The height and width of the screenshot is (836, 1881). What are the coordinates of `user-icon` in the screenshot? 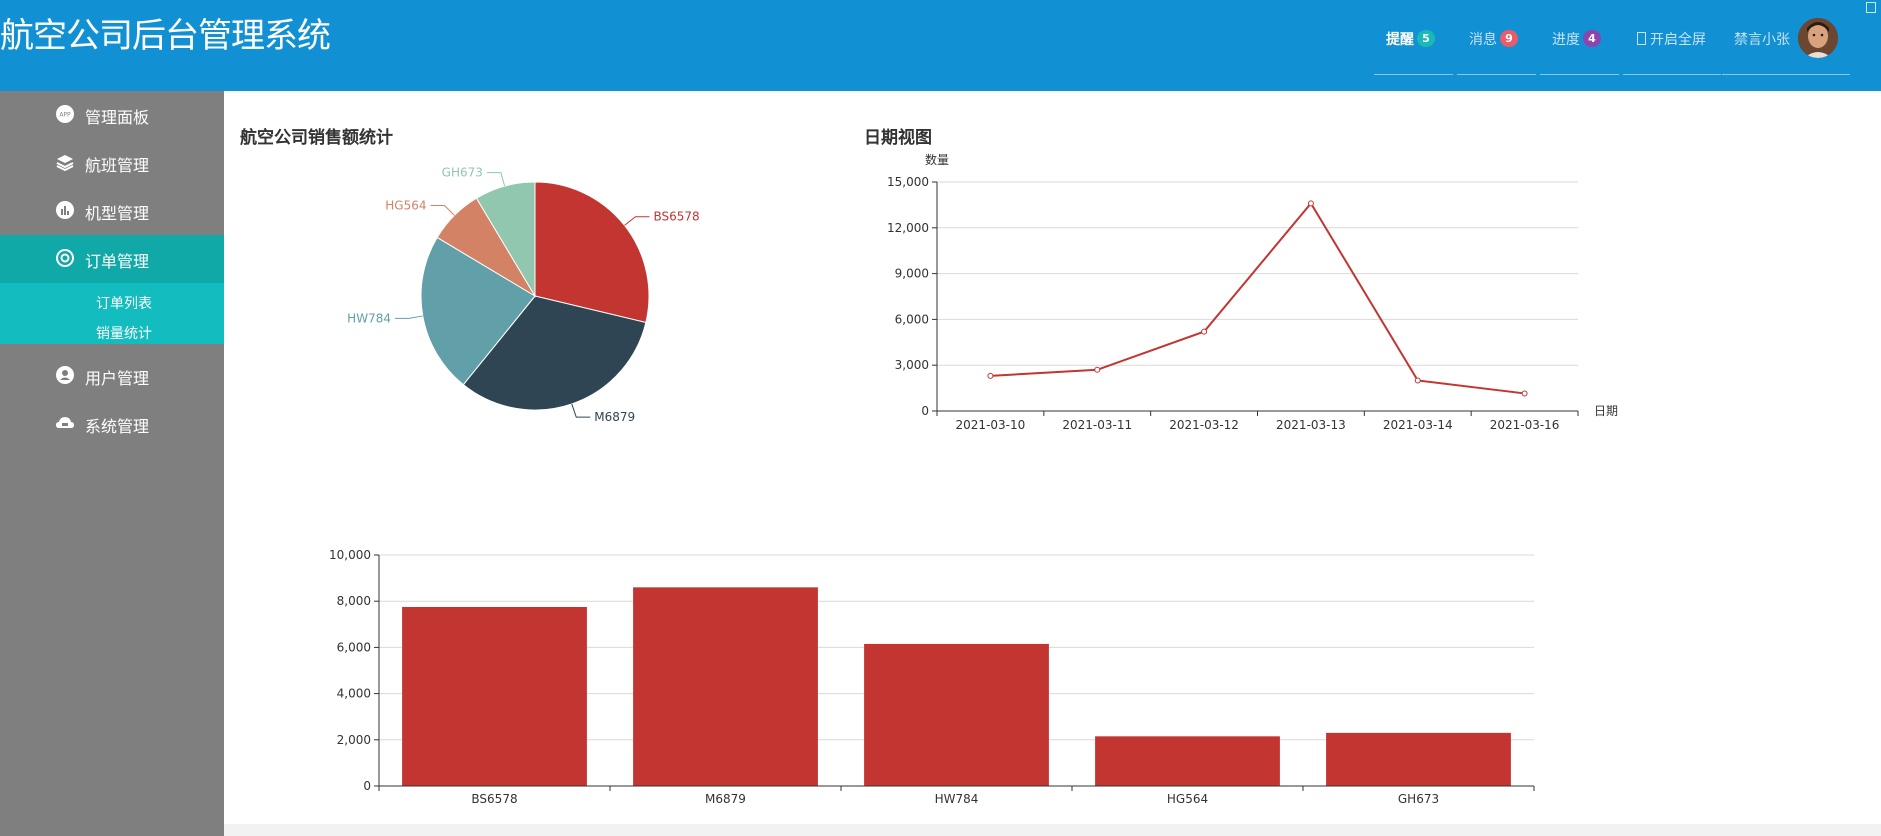 It's located at (65, 375).